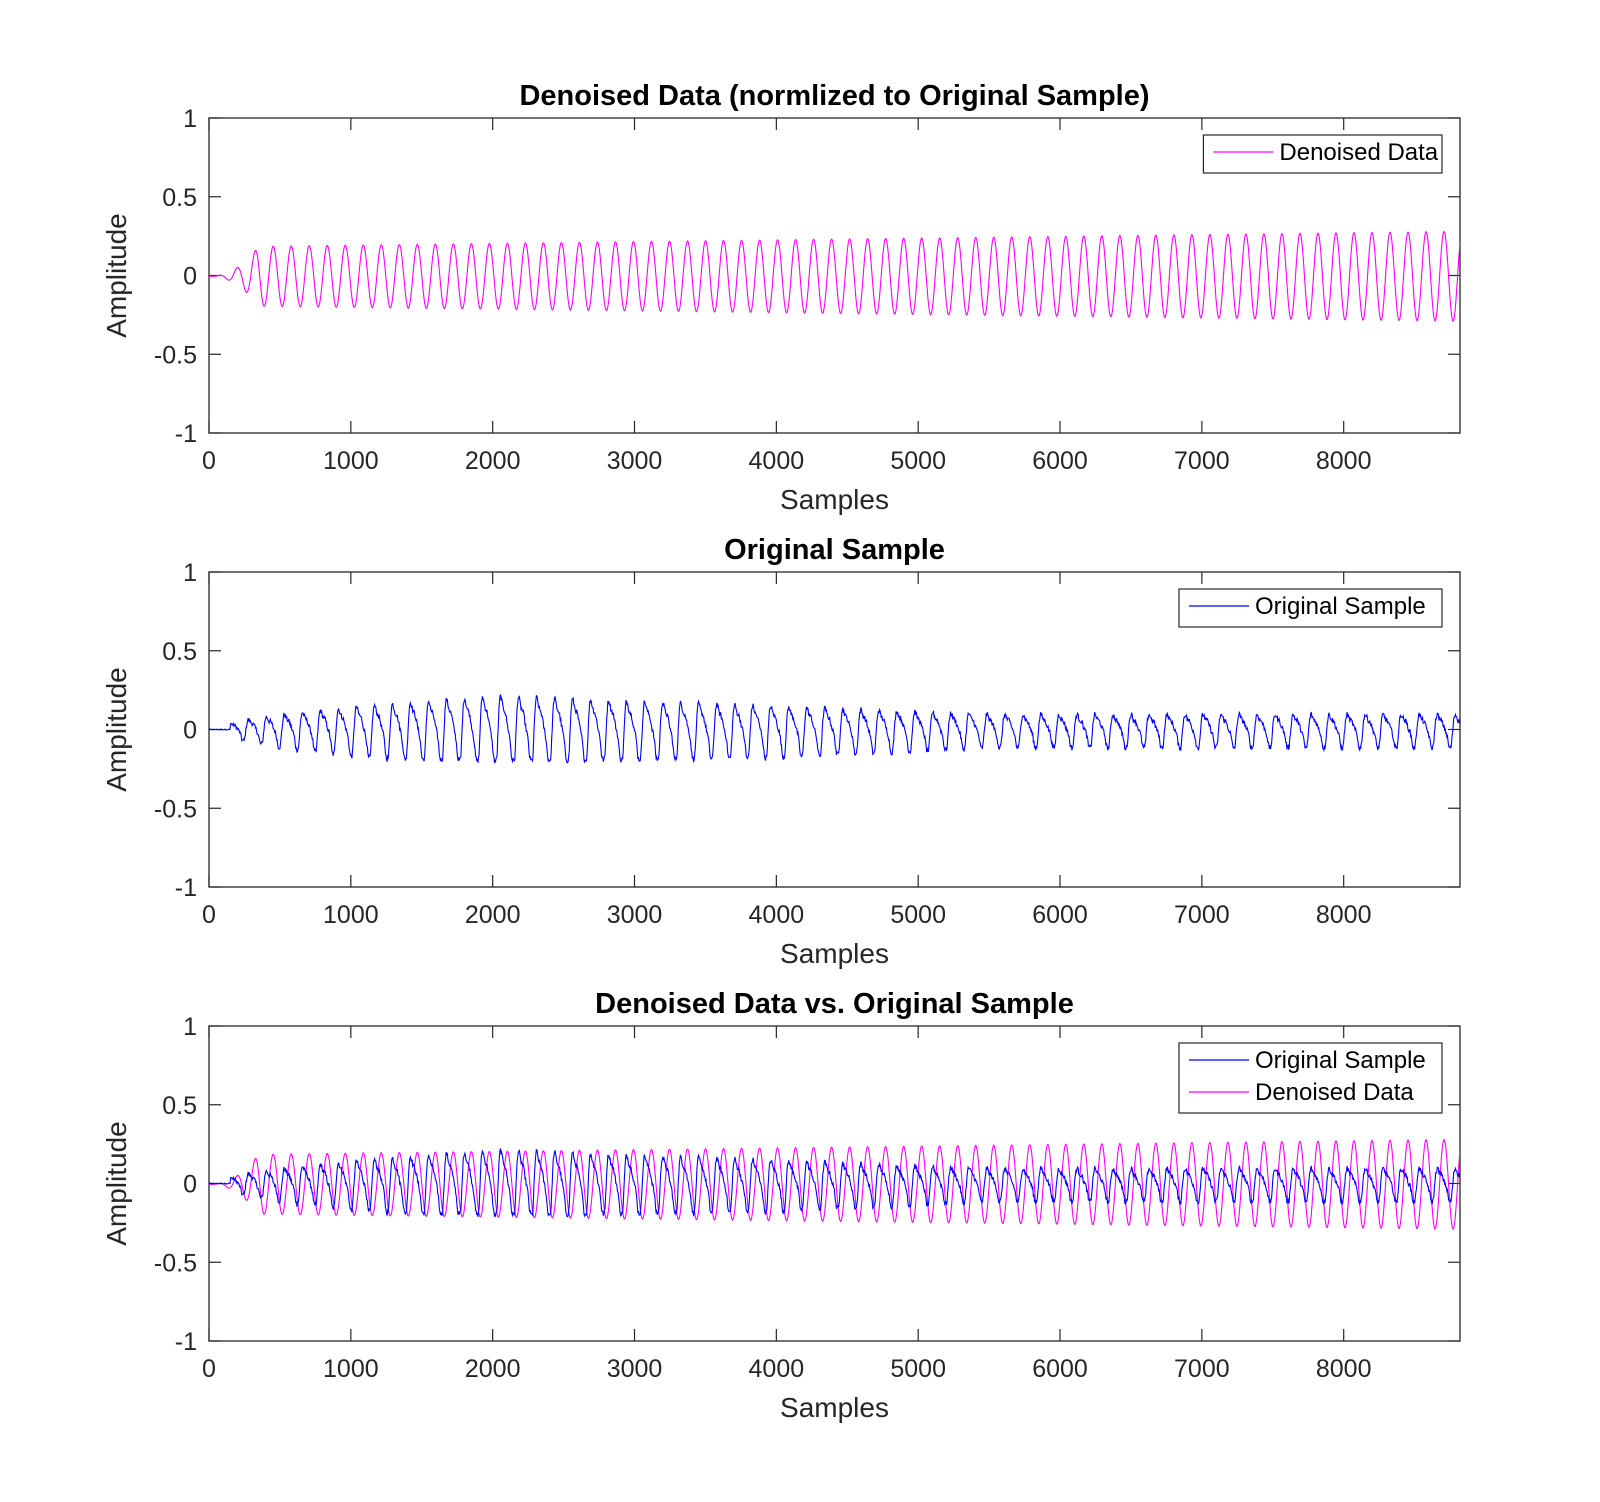  I want to click on legend: Original Sample Denoised Data, so click(1310, 1078).